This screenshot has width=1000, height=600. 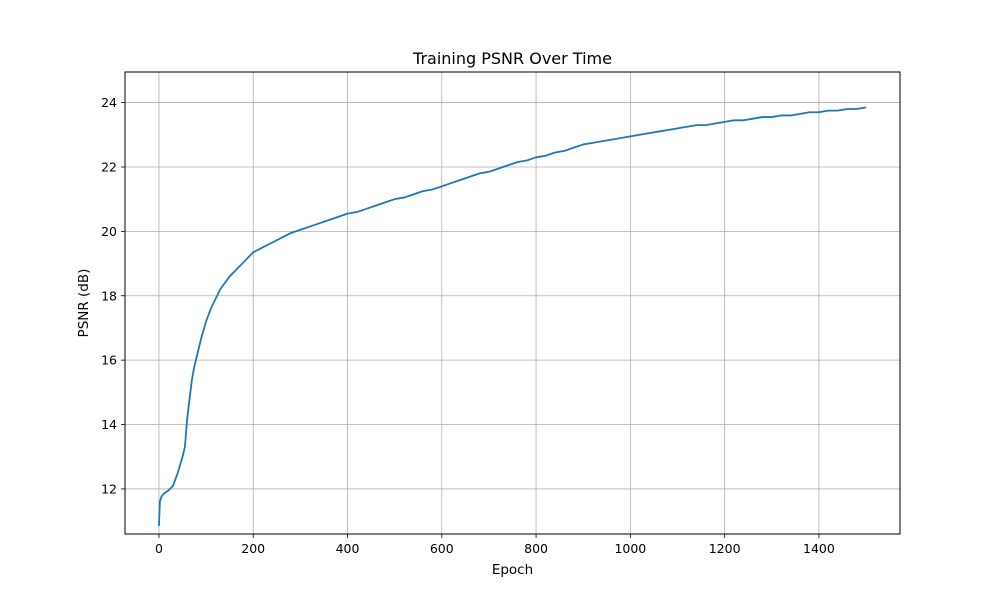 What do you see at coordinates (725, 548) in the screenshot?
I see `x-tick-label: 1200` at bounding box center [725, 548].